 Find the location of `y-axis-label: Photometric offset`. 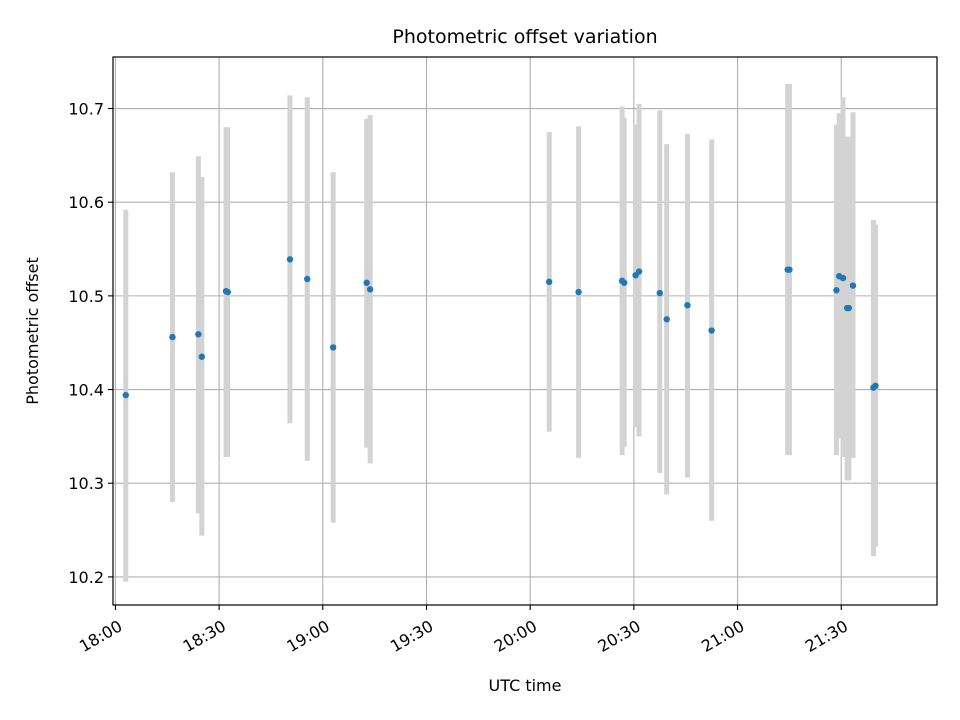

y-axis-label: Photometric offset is located at coordinates (32, 331).